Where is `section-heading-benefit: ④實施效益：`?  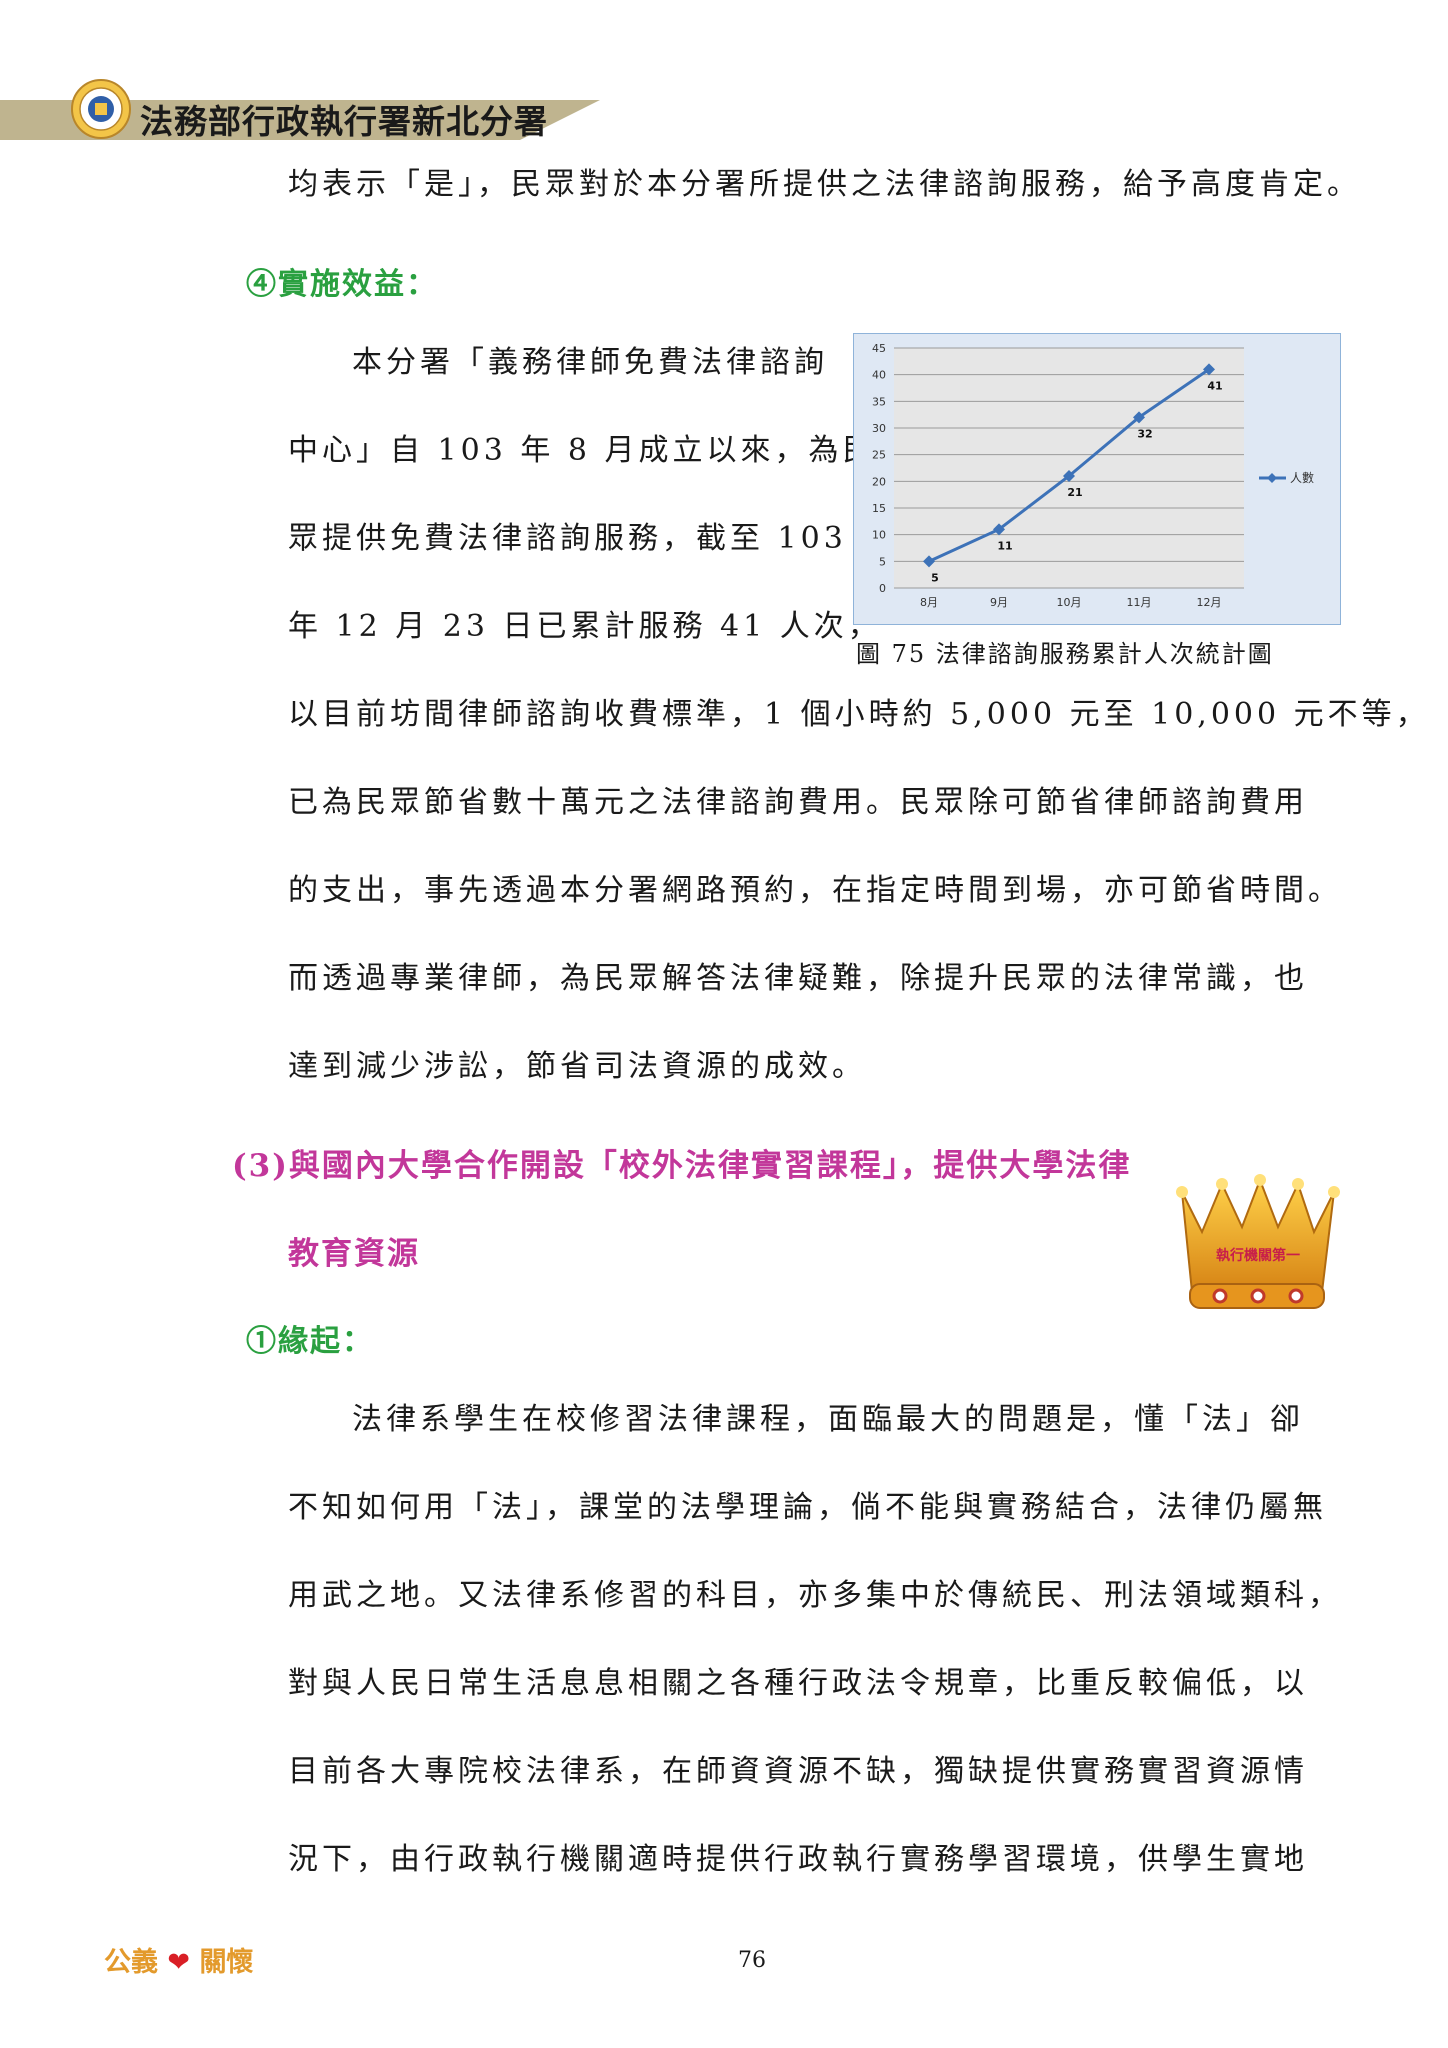 section-heading-benefit: ④實施效益： is located at coordinates (342, 284).